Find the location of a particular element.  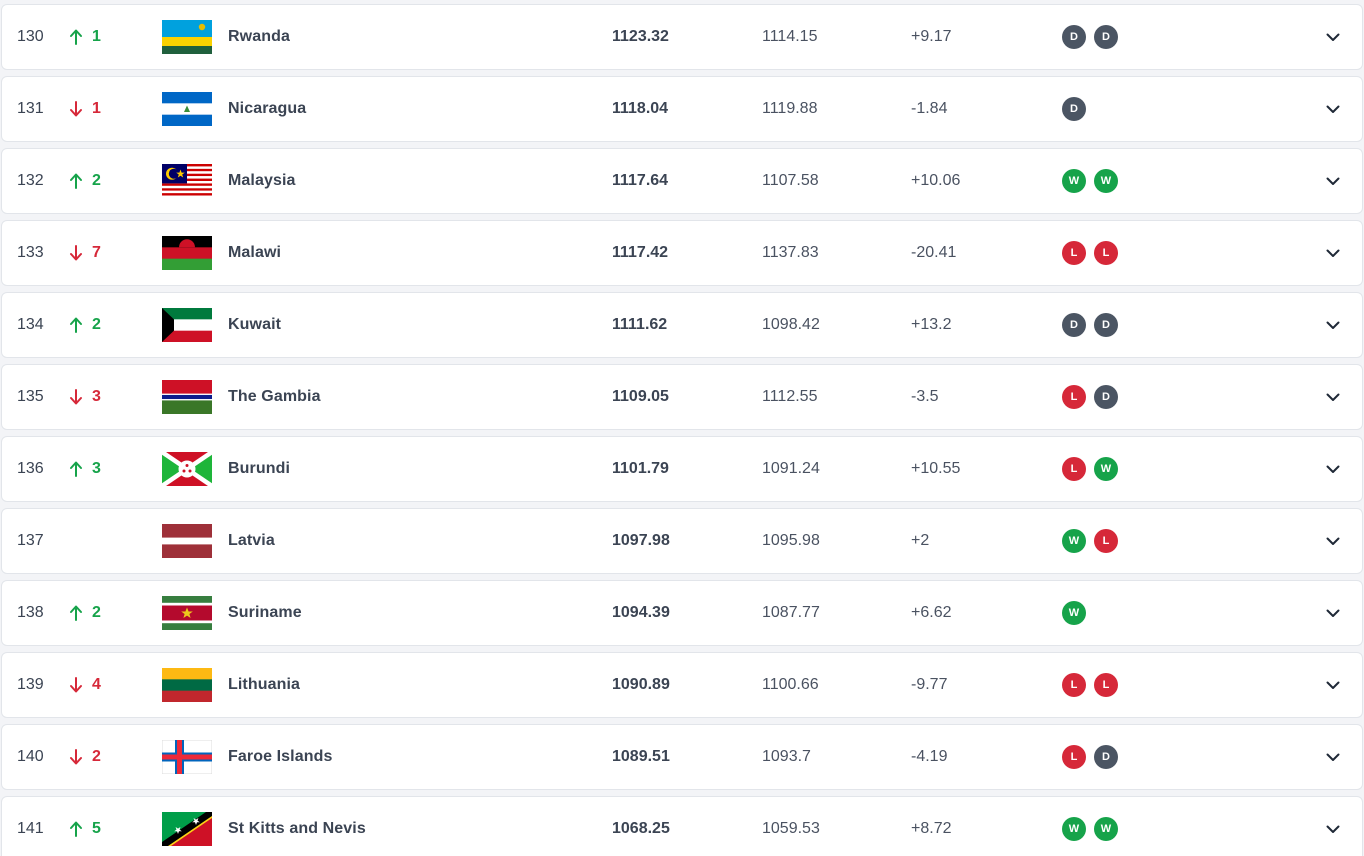

total-points: 1118.04 is located at coordinates (640, 108).